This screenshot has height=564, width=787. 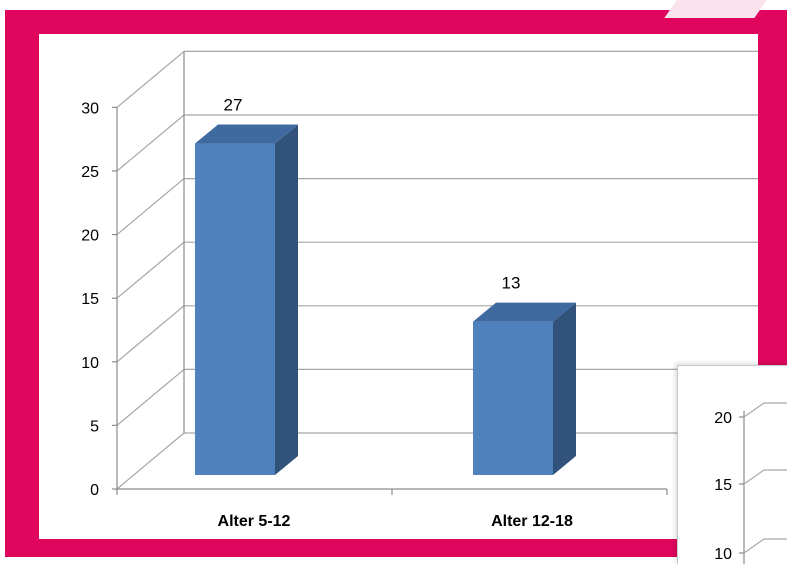 I want to click on data-labels: 27 13, so click(x=372, y=194).